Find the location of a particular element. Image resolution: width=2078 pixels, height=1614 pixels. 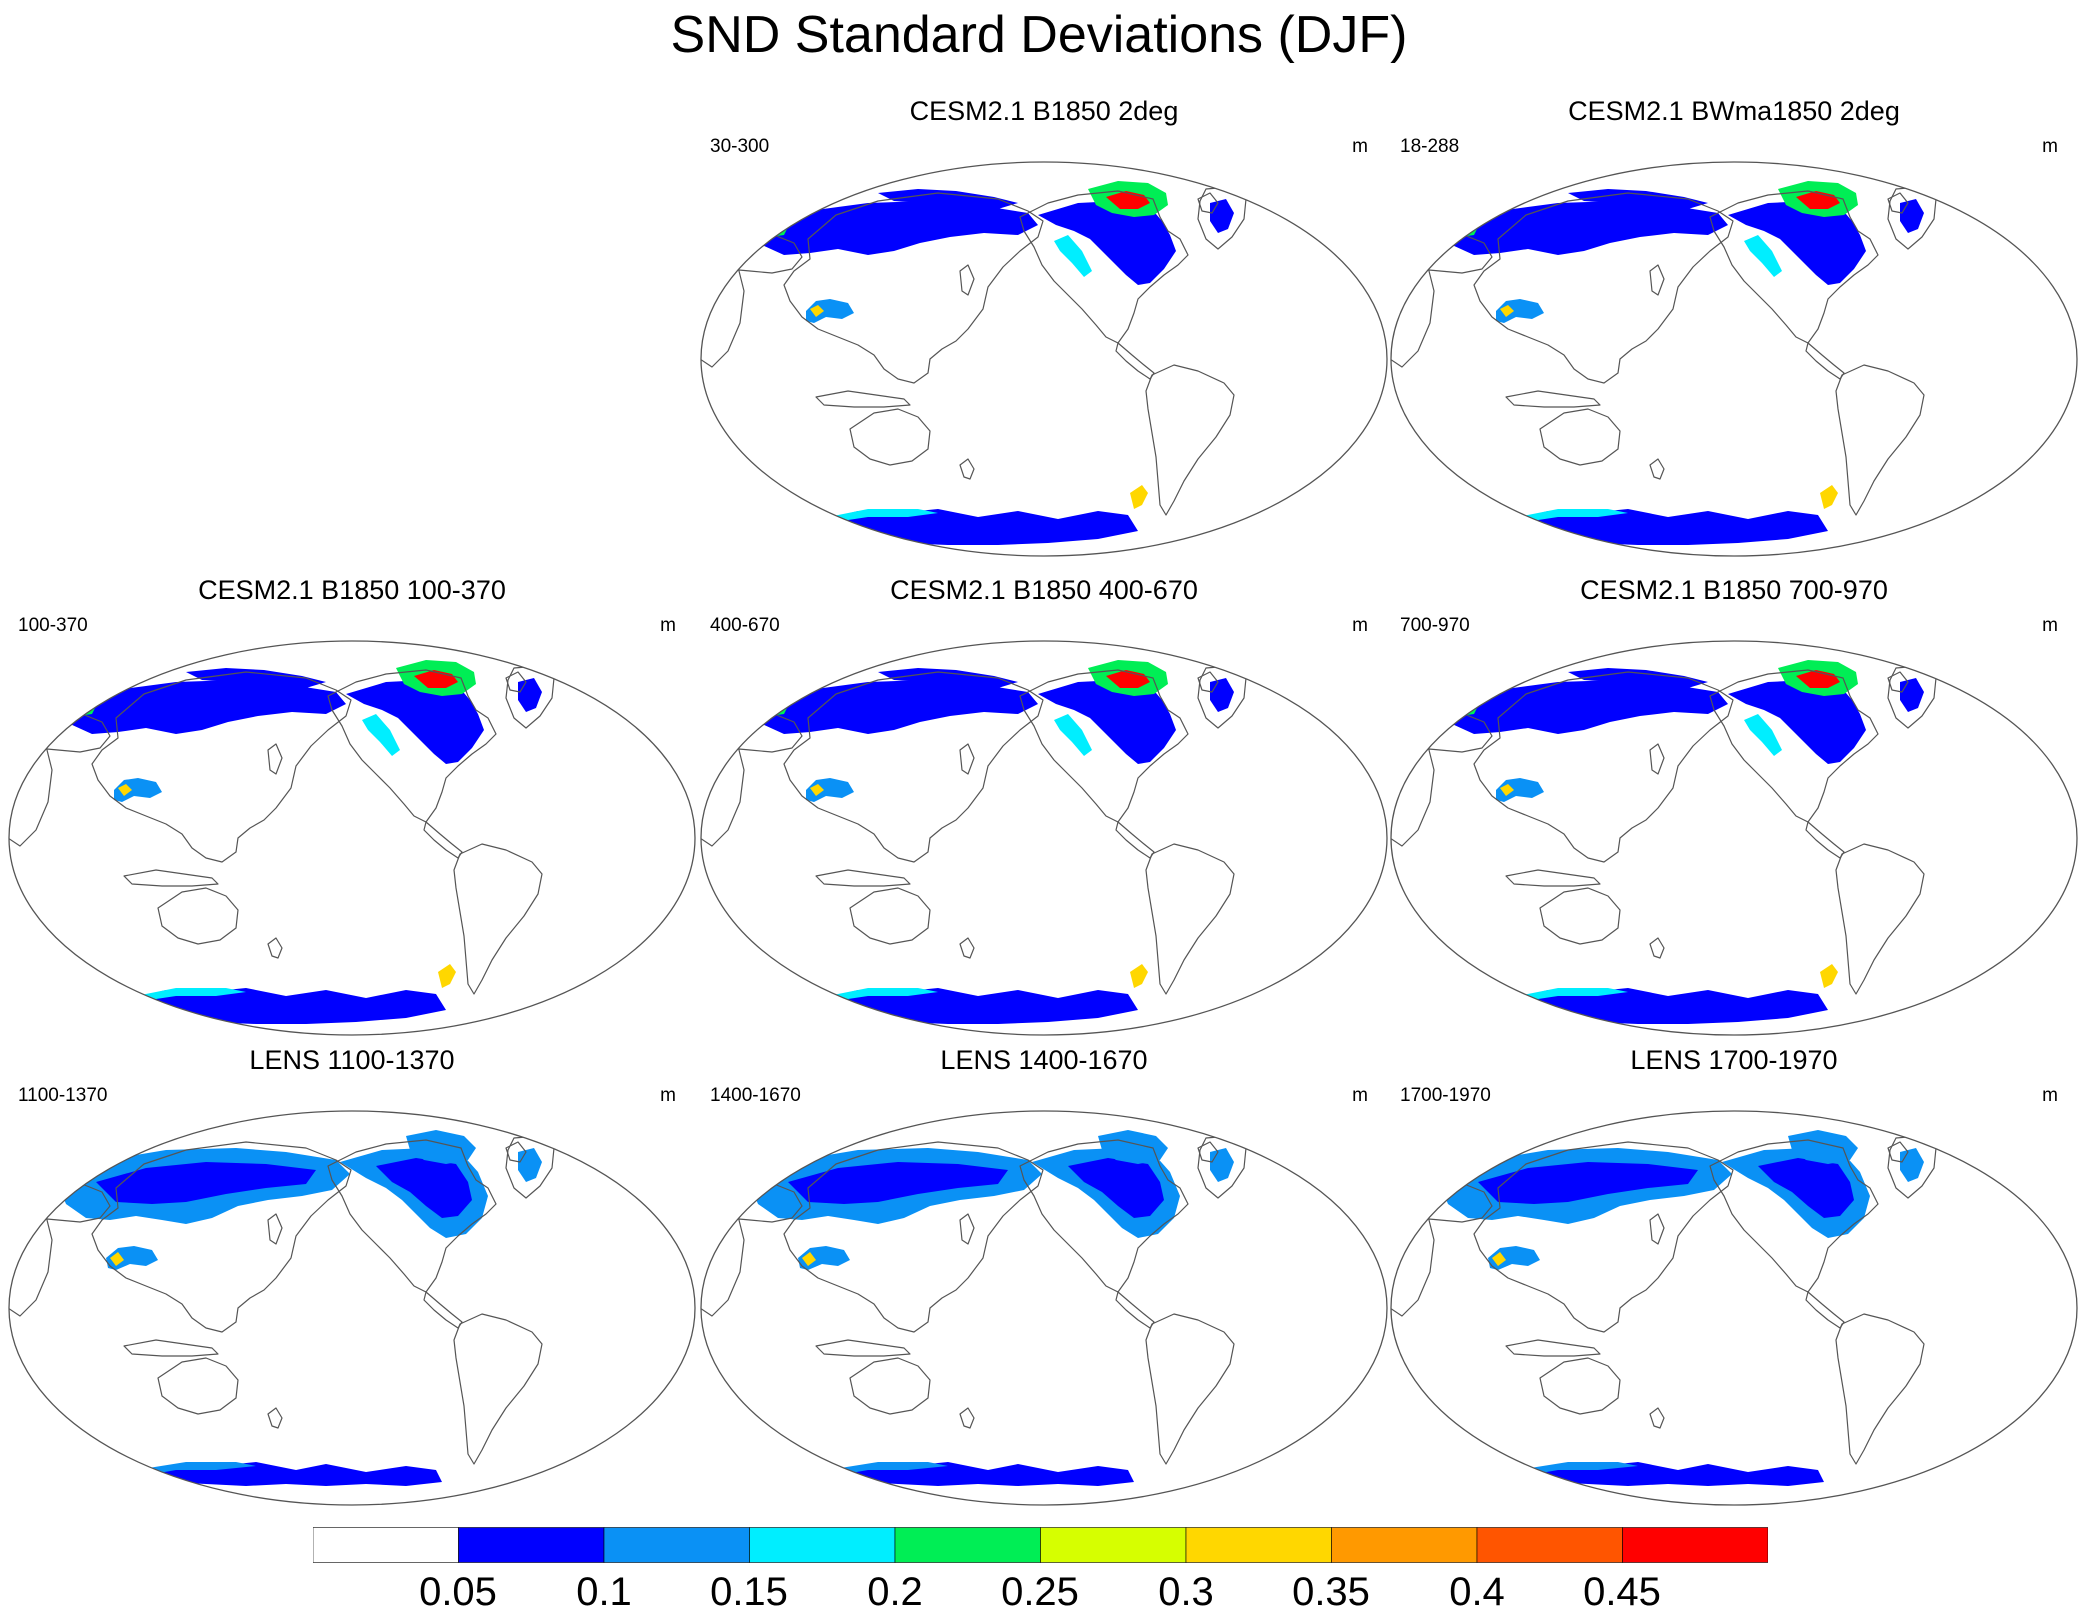

colorbar-label: 0.1 is located at coordinates (604, 1592).